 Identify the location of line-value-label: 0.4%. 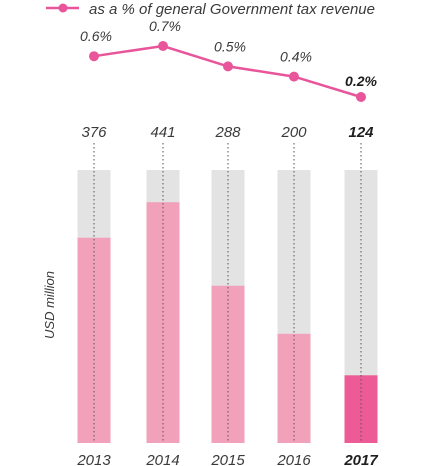
(296, 57).